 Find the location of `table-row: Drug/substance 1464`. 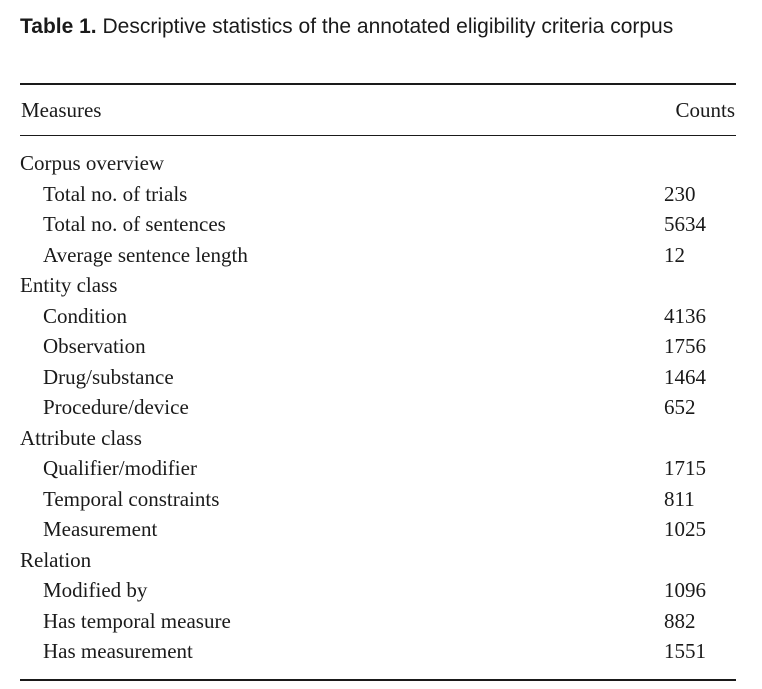

table-row: Drug/substance 1464 is located at coordinates (378, 377).